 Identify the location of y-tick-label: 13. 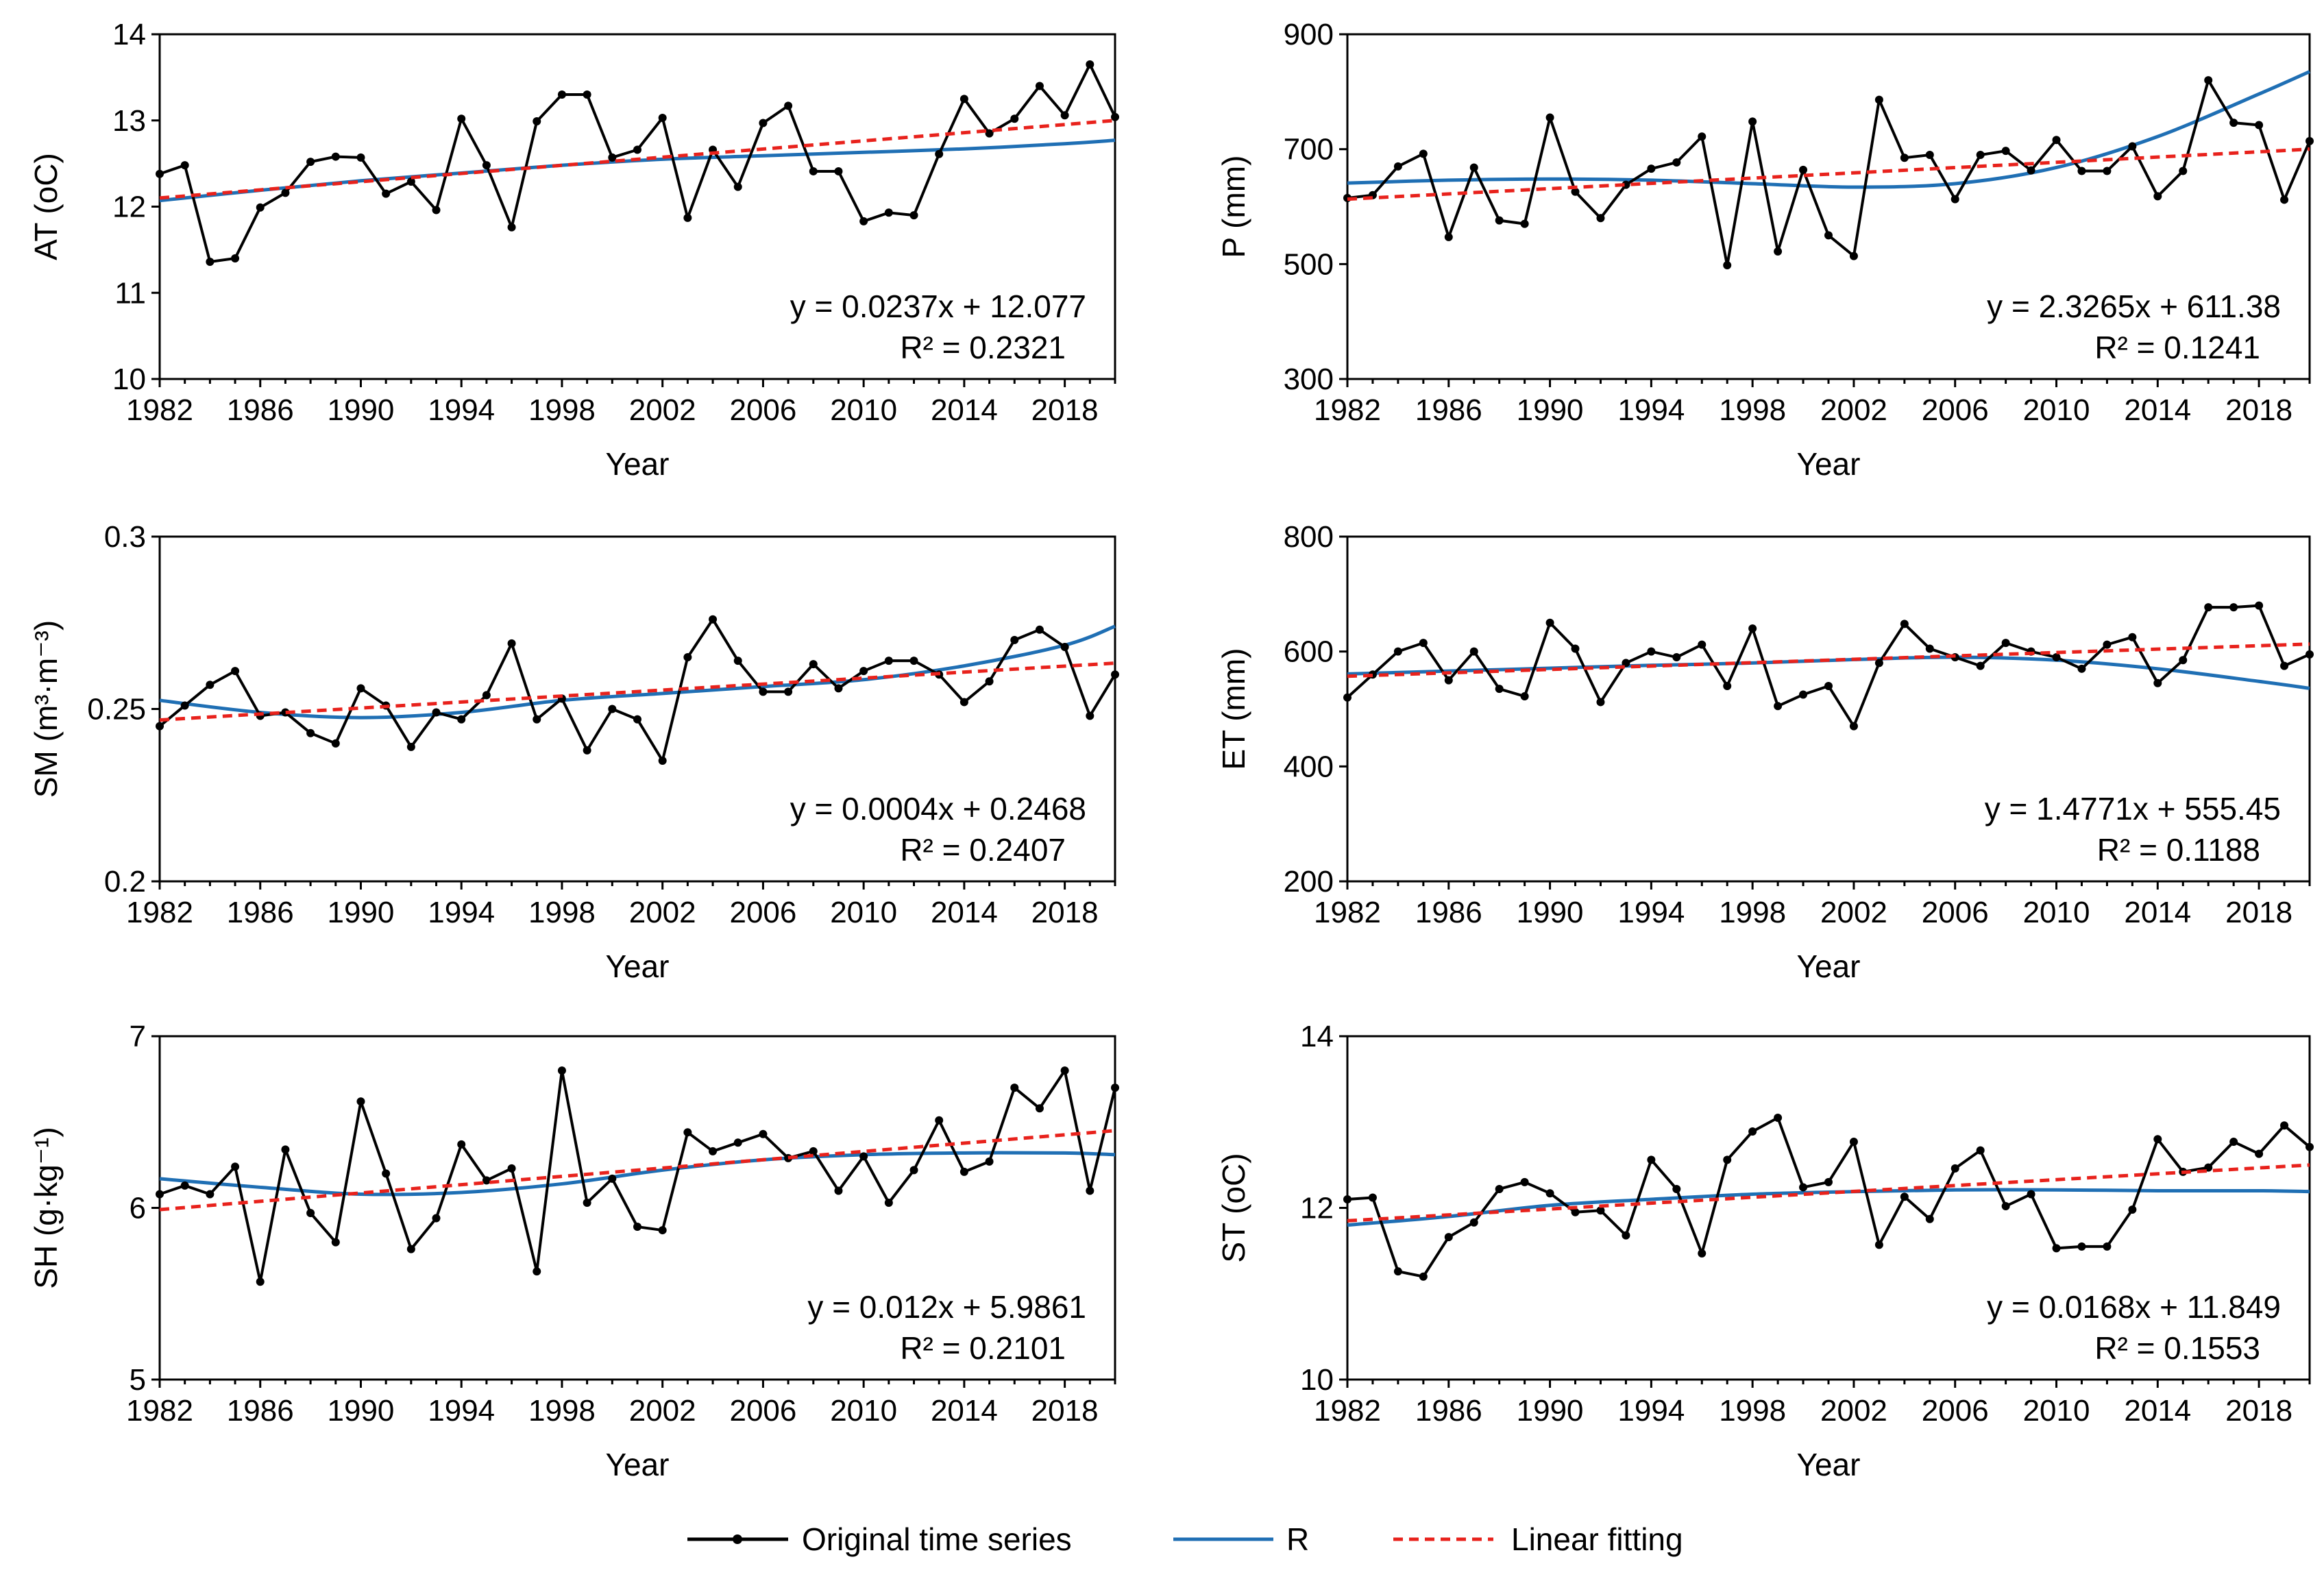
(129, 121).